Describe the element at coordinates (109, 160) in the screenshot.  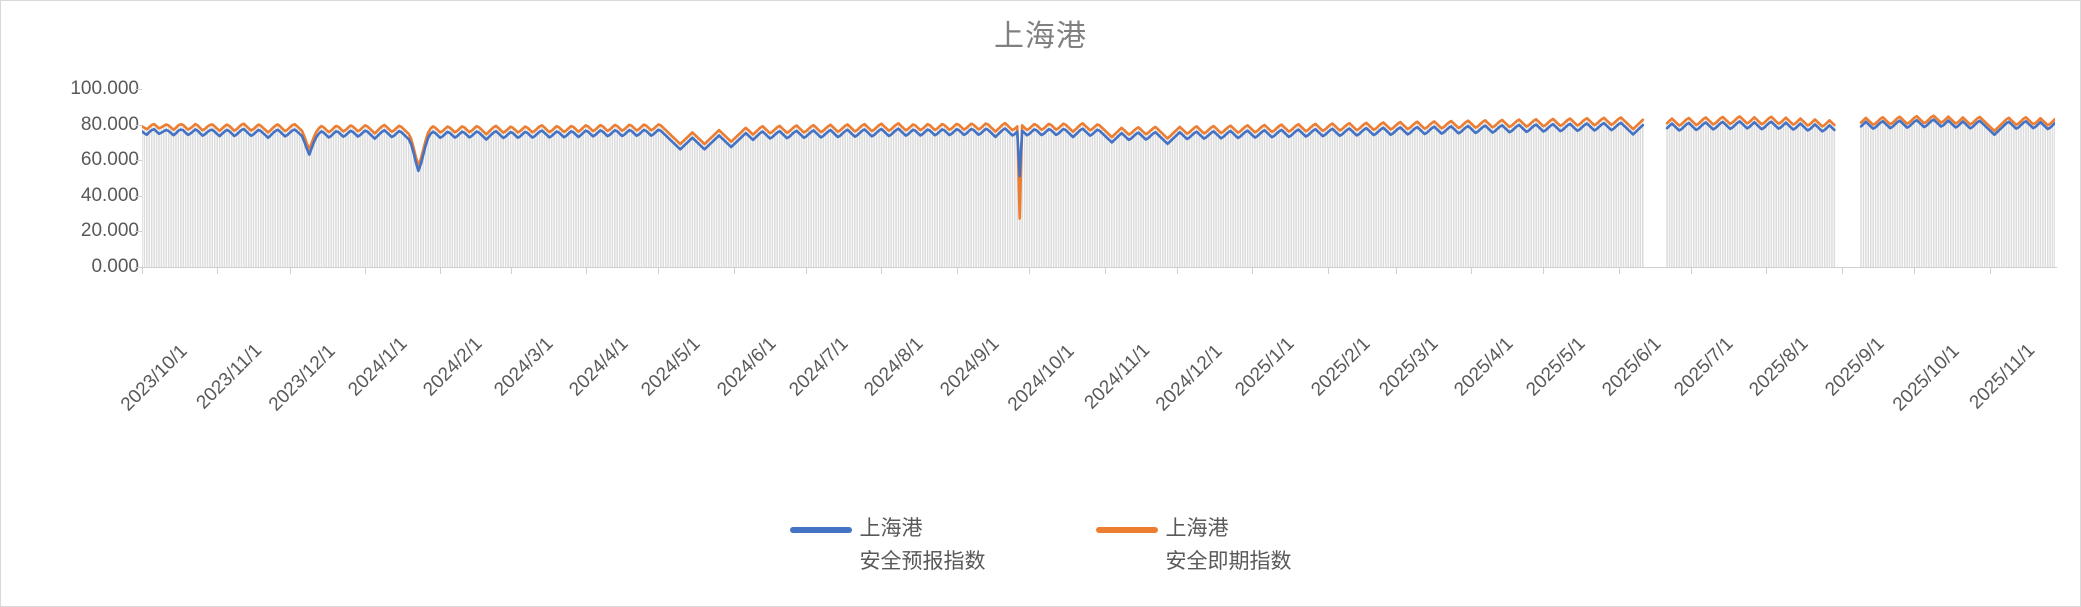
I see `y-axis-tick-label: 60.000` at that location.